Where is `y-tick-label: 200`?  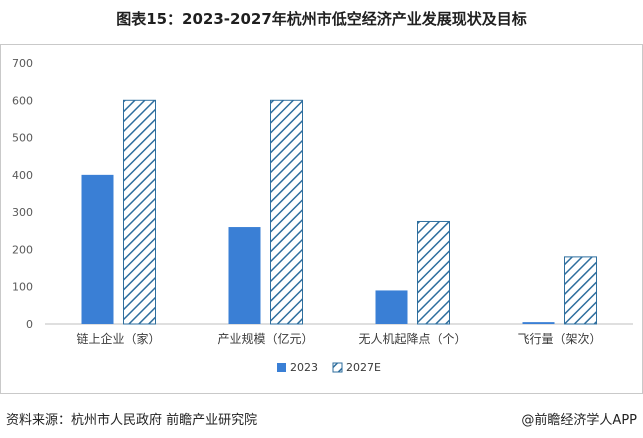 y-tick-label: 200 is located at coordinates (22, 249).